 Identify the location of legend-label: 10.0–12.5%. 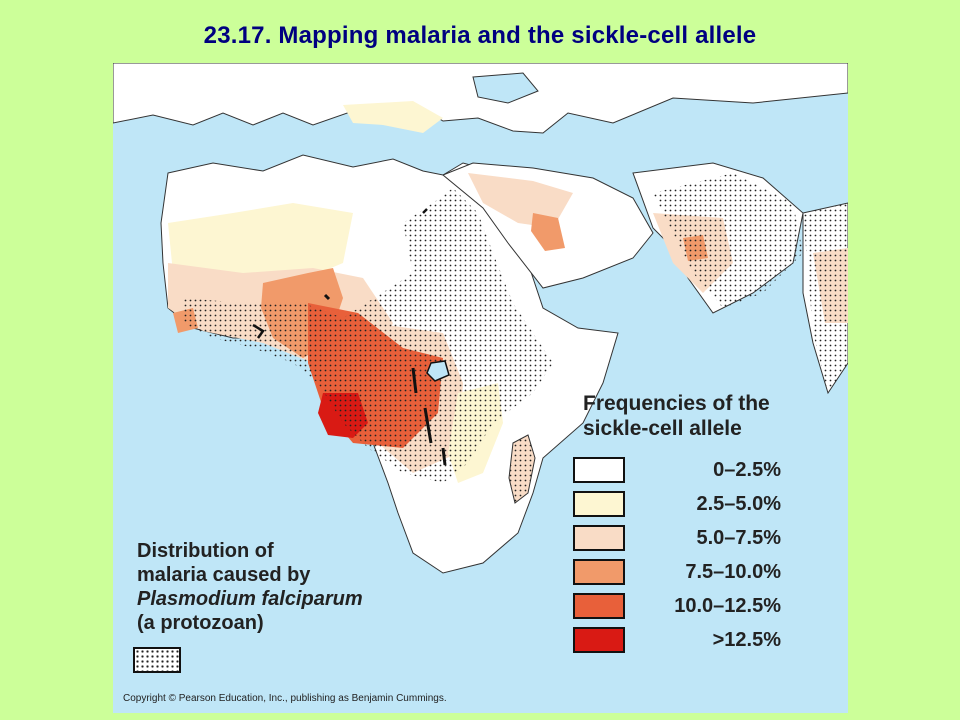
(727, 606).